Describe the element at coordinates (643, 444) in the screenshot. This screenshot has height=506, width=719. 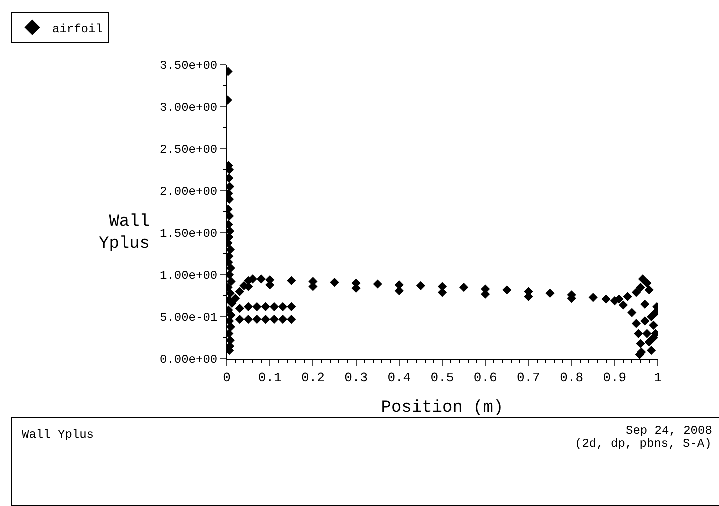
I see `text: (2d, dp, pbns, S-A)` at that location.